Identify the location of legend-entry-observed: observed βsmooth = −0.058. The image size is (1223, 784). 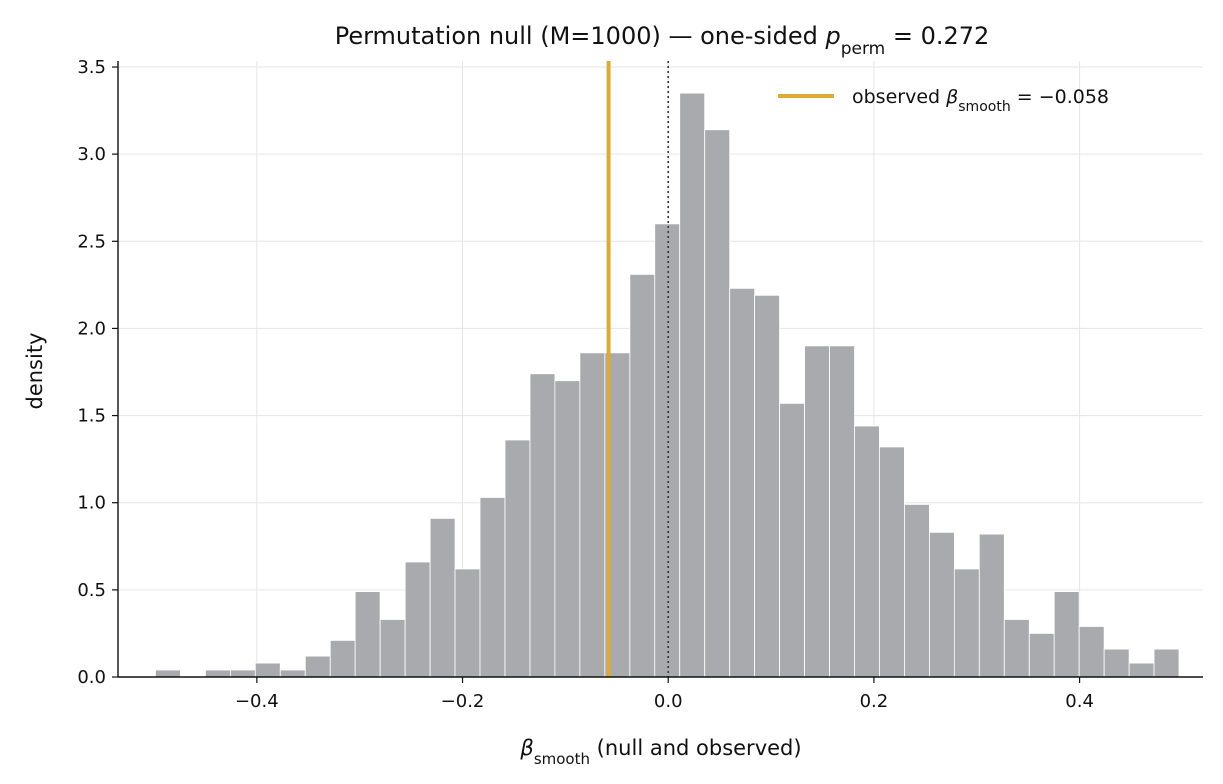
(980, 100).